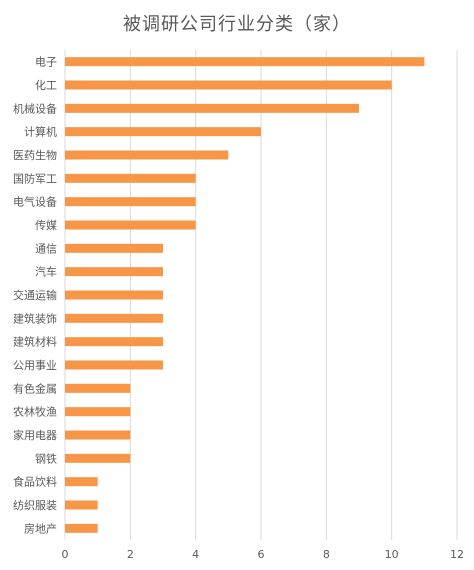 This screenshot has width=474, height=570. I want to click on category-label-14: 有色金属, so click(35, 388).